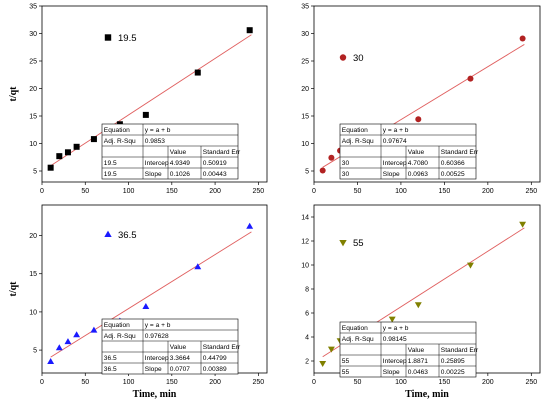  What do you see at coordinates (418, 174) in the screenshot?
I see `table-row-value: 0.0963` at bounding box center [418, 174].